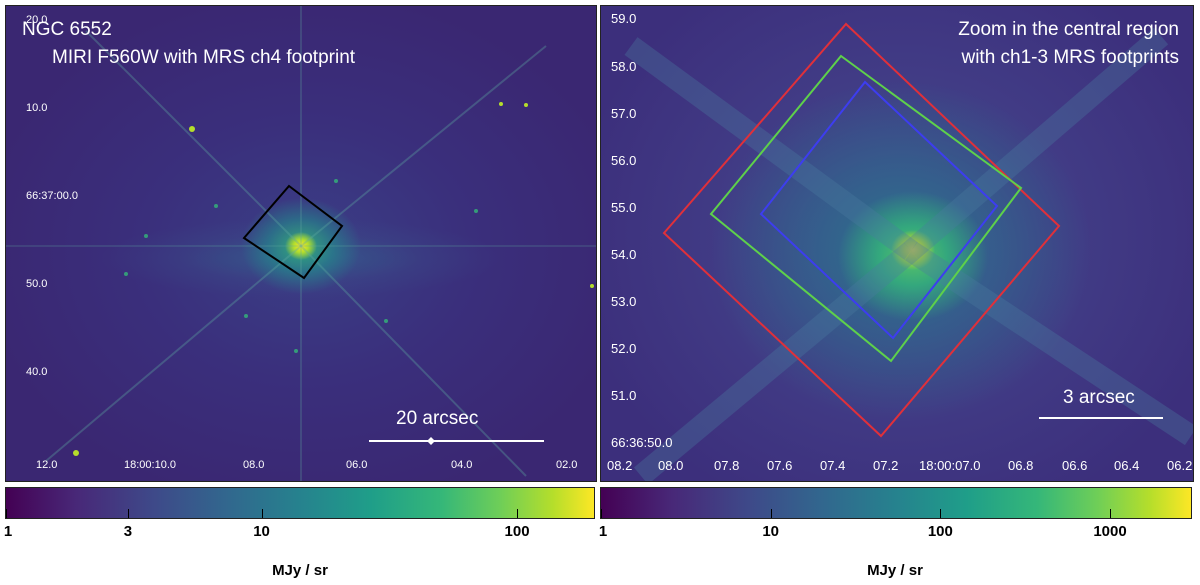  What do you see at coordinates (886, 465) in the screenshot?
I see `right-x-tick: 07.2` at bounding box center [886, 465].